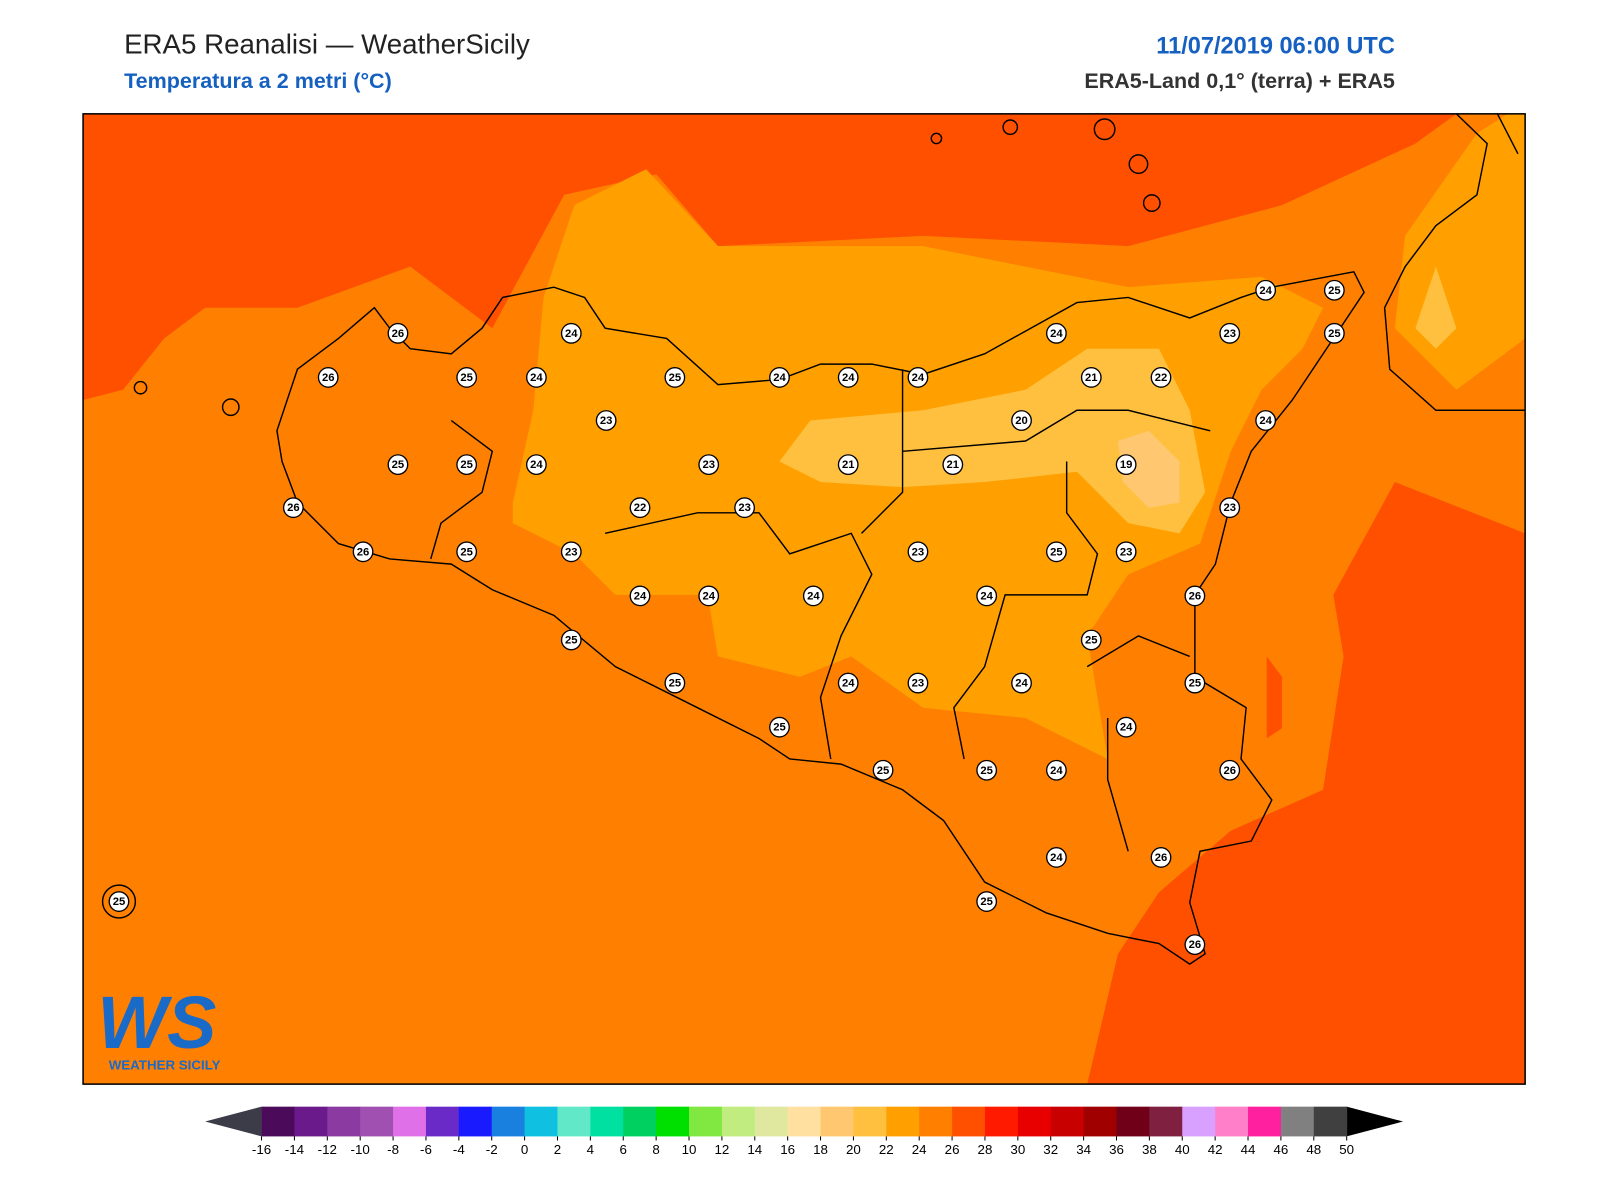  I want to click on colorbar-tick-label: 36, so click(1116, 1149).